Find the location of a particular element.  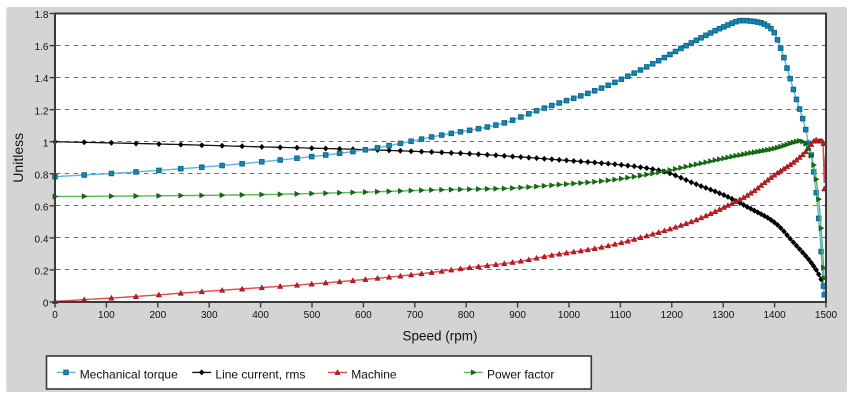

svg-text: Unitless is located at coordinates (18, 158).